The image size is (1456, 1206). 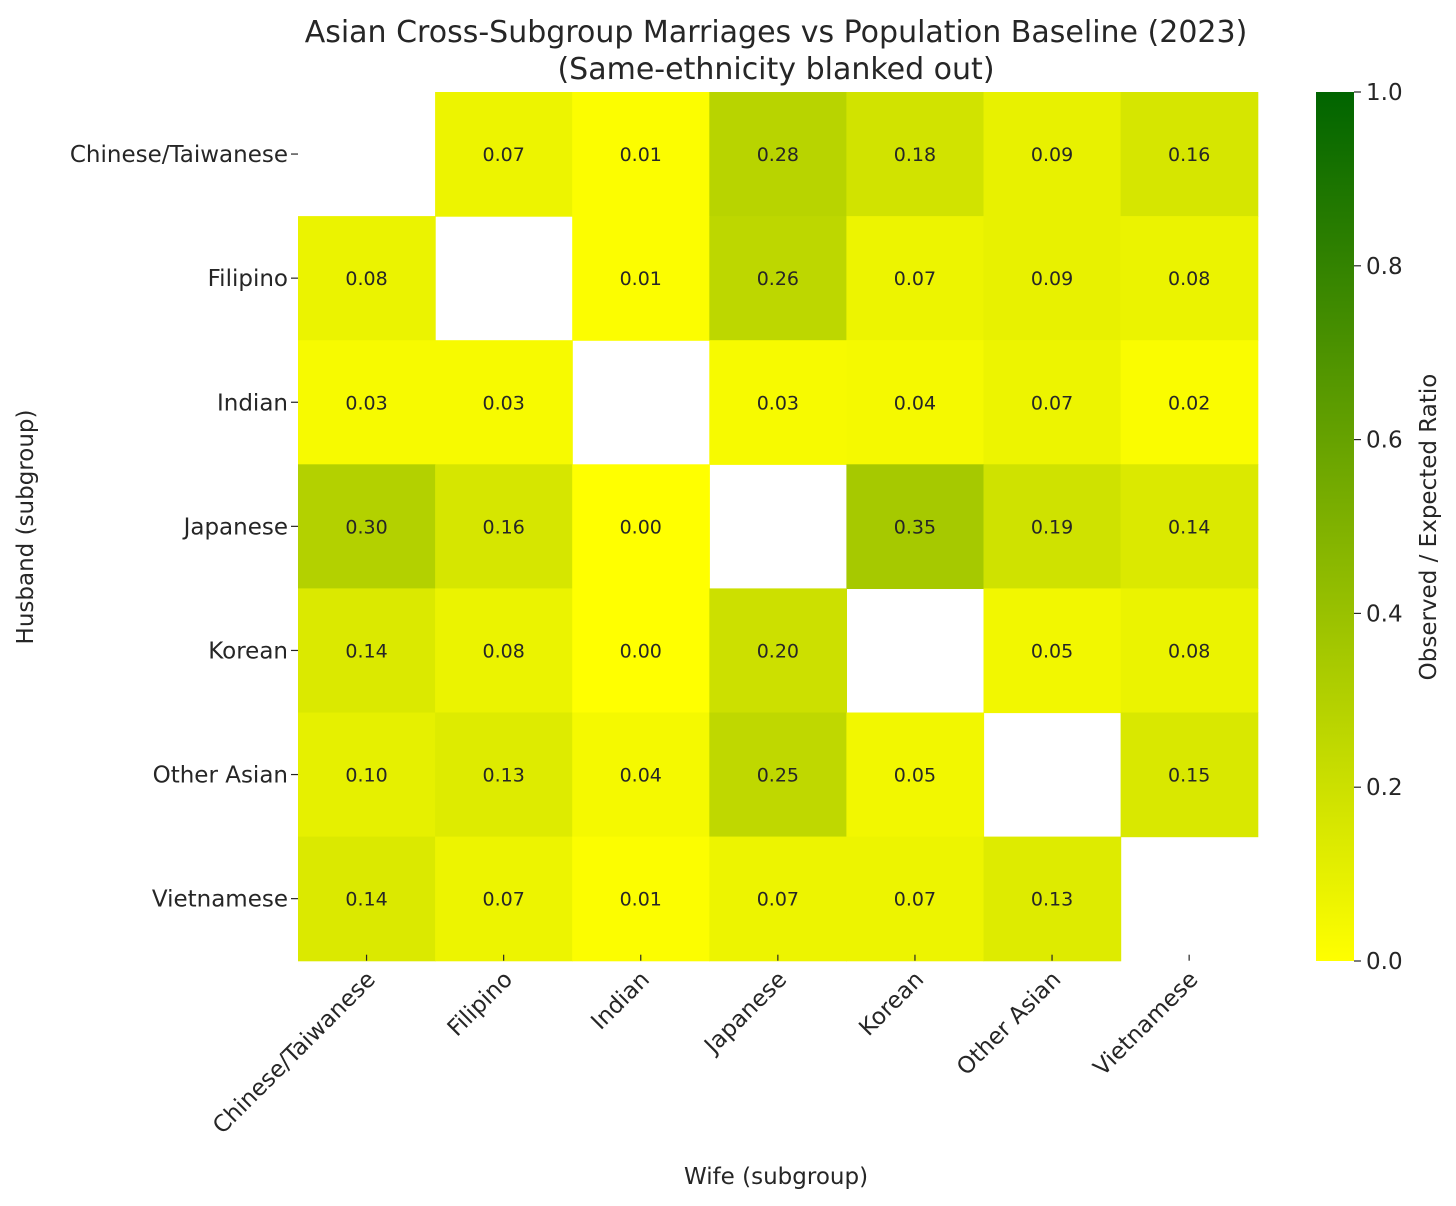 I want to click on cell-value-label: 0.20, so click(x=778, y=651).